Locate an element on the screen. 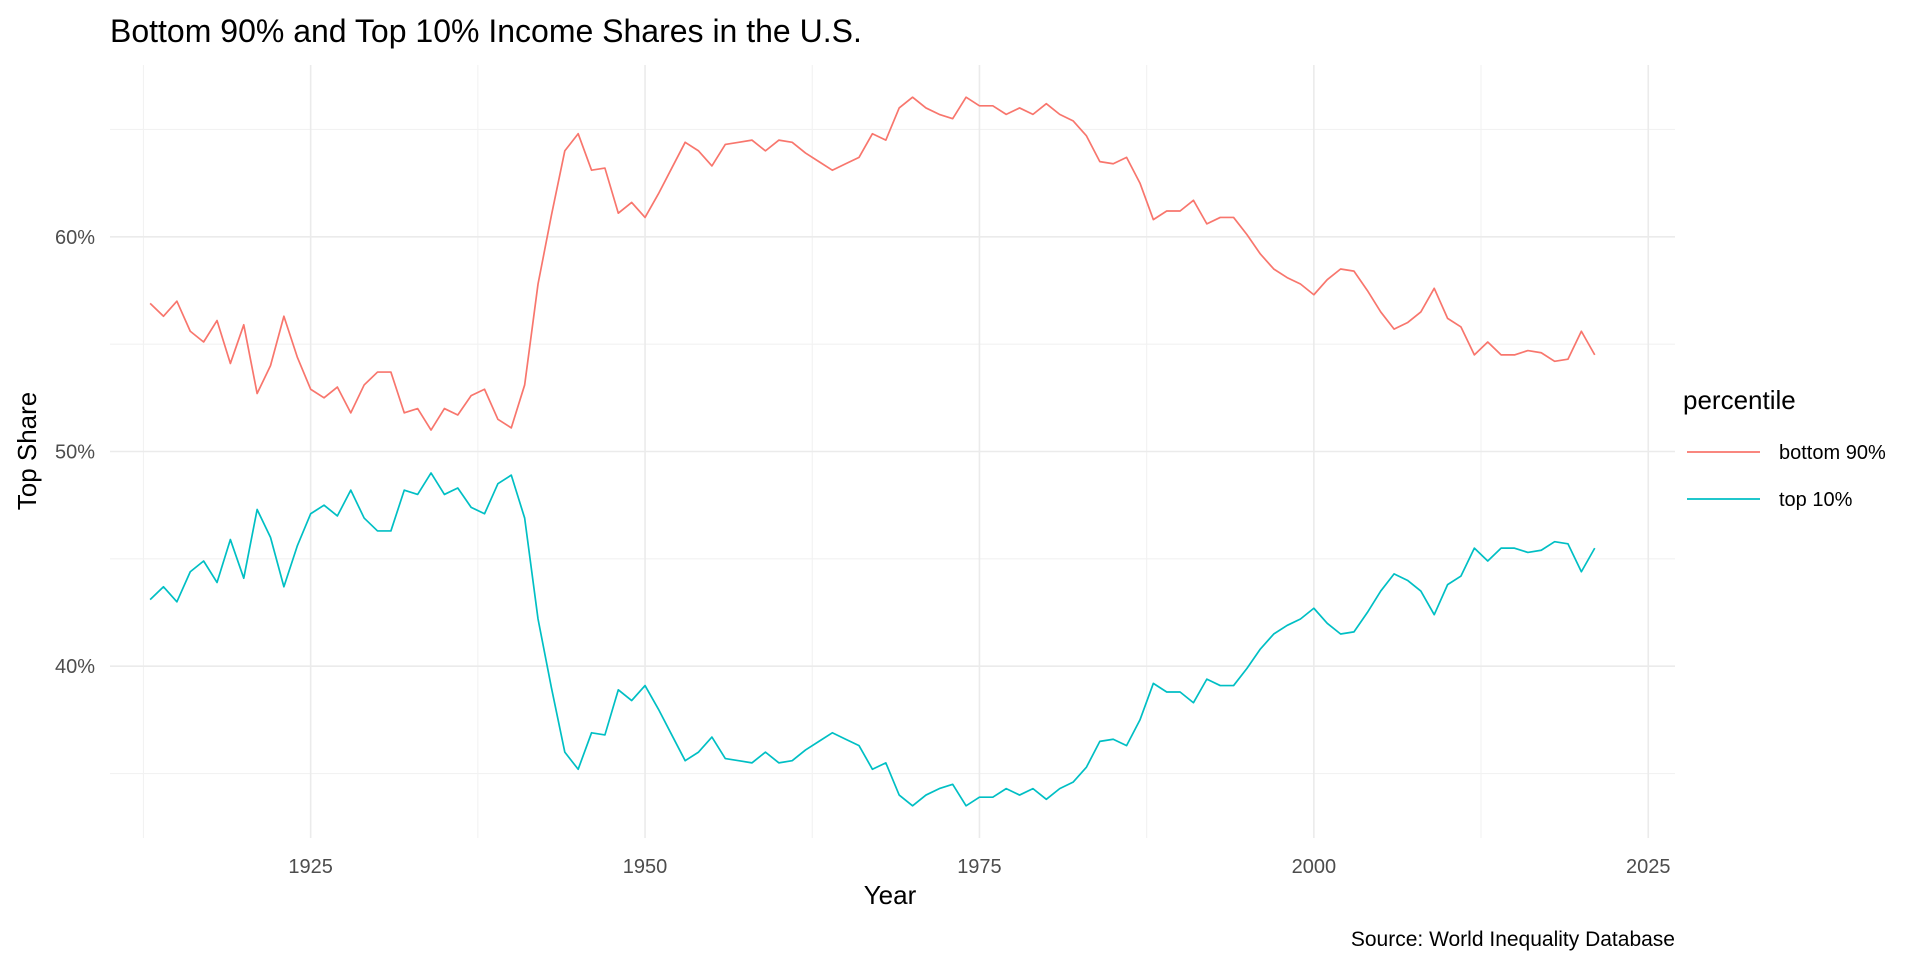  x-tick-label: 1950 is located at coordinates (645, 867).